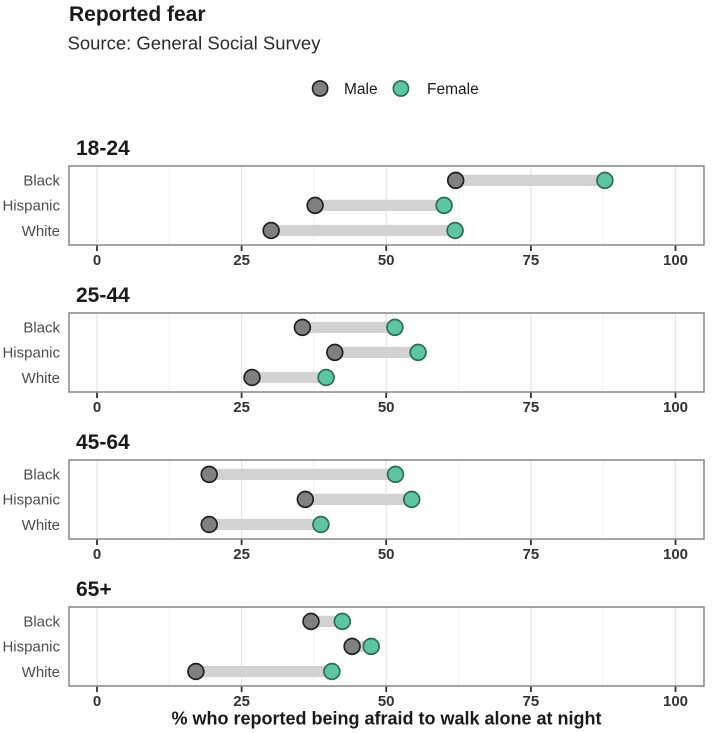 This screenshot has height=733, width=714. I want to click on svg-text: 45-64, so click(103, 442).